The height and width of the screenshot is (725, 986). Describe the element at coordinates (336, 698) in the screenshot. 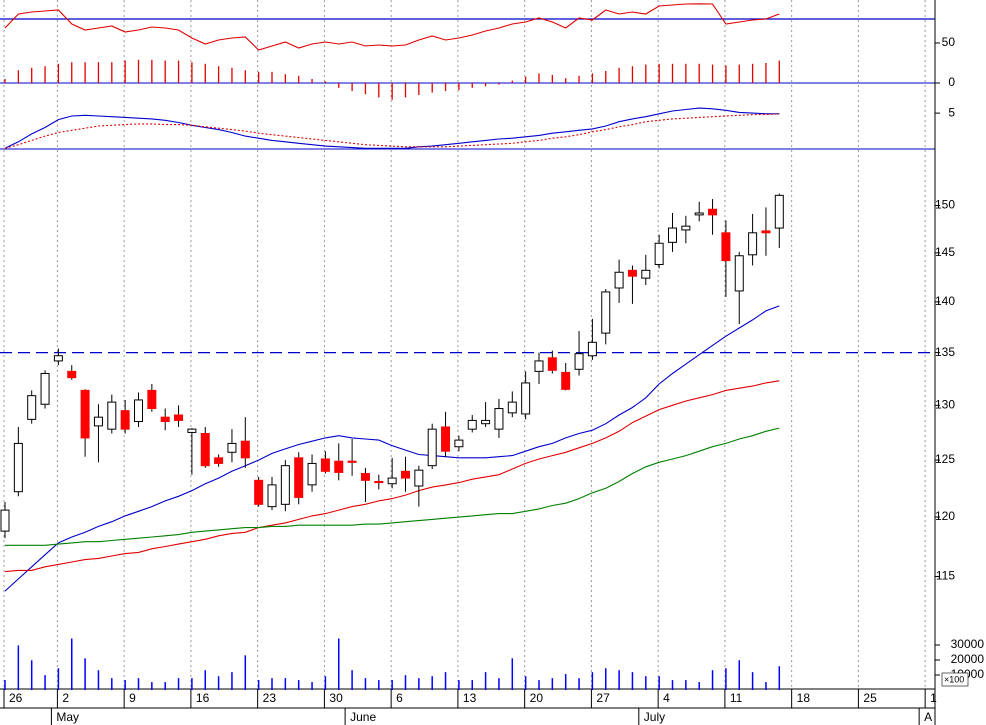

I see `x-tick-label: 30` at that location.